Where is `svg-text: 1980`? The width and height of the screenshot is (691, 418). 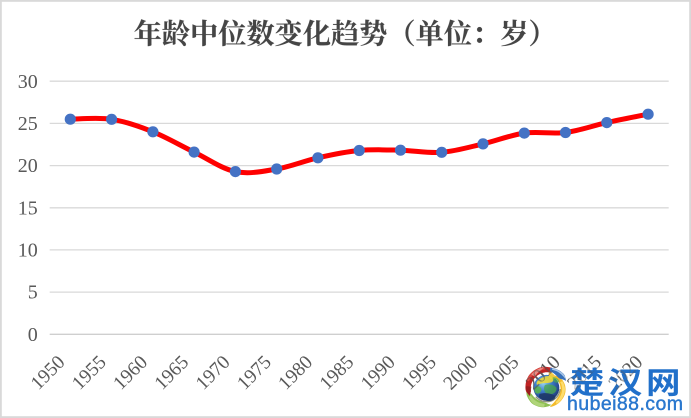 svg-text: 1980 is located at coordinates (296, 373).